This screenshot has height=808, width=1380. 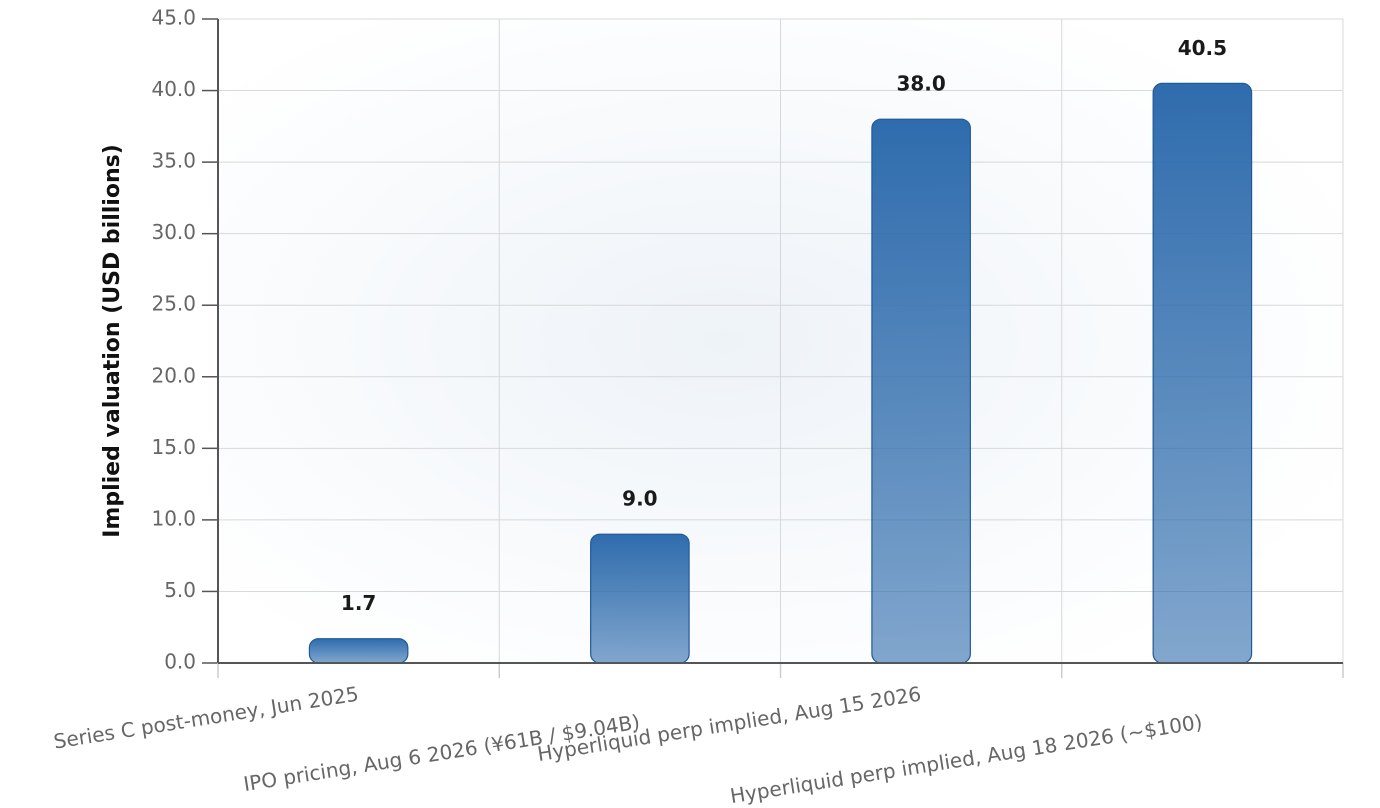 I want to click on value-label: 40.5, so click(x=1202, y=48).